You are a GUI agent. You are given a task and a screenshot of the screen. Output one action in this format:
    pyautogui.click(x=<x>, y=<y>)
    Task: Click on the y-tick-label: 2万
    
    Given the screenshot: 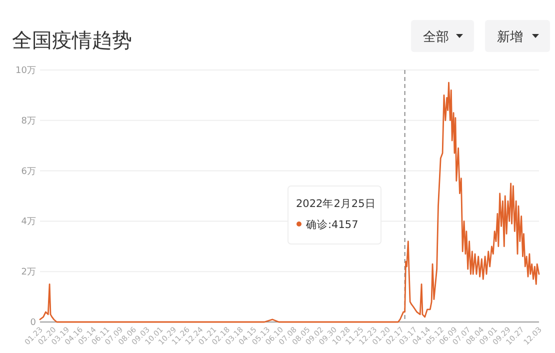 What is the action you would take?
    pyautogui.click(x=28, y=273)
    